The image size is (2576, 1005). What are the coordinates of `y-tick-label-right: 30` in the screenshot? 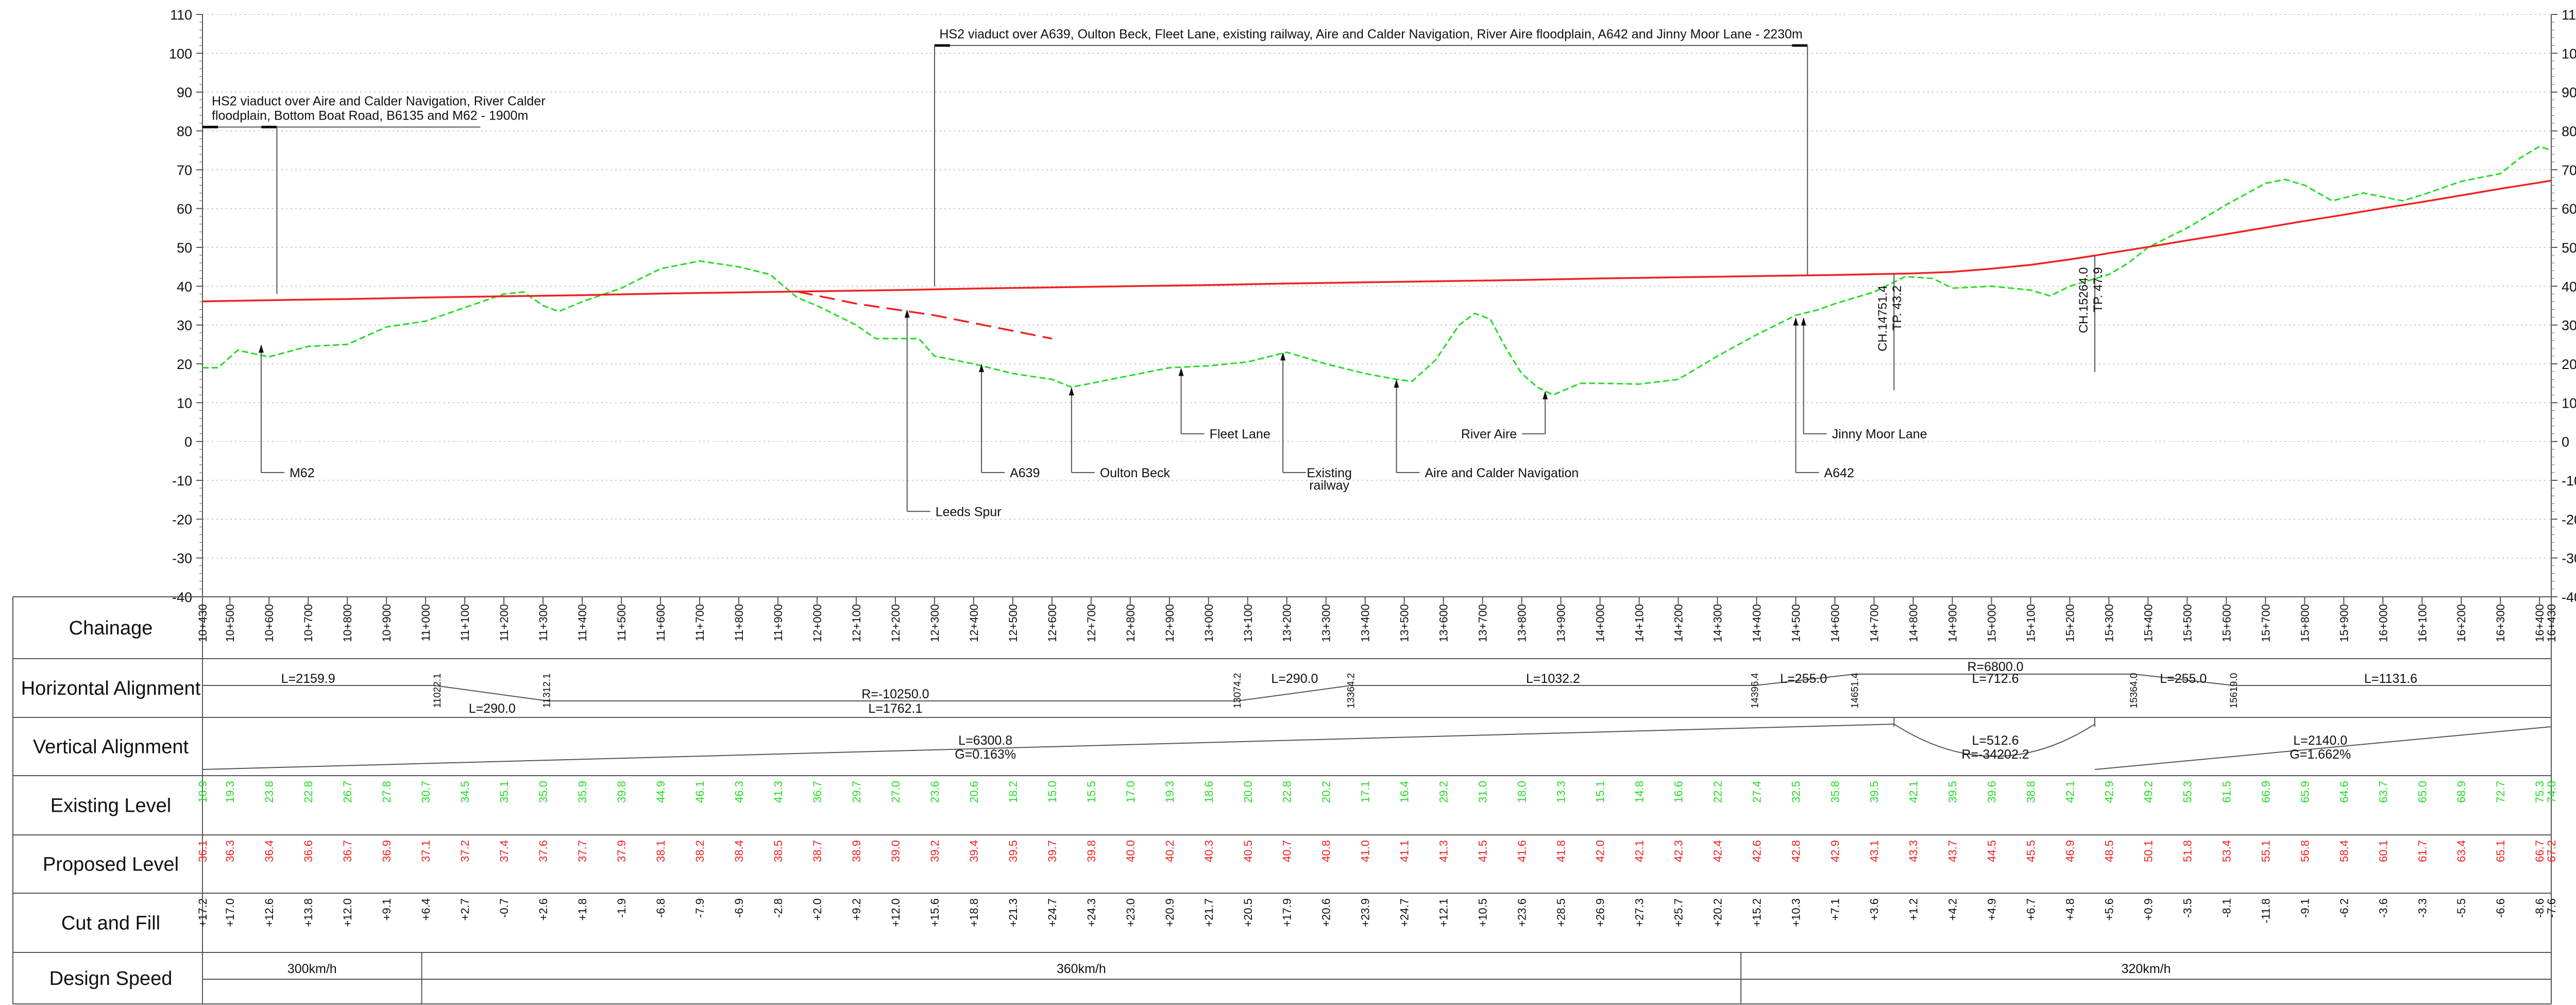 It's located at (2569, 325).